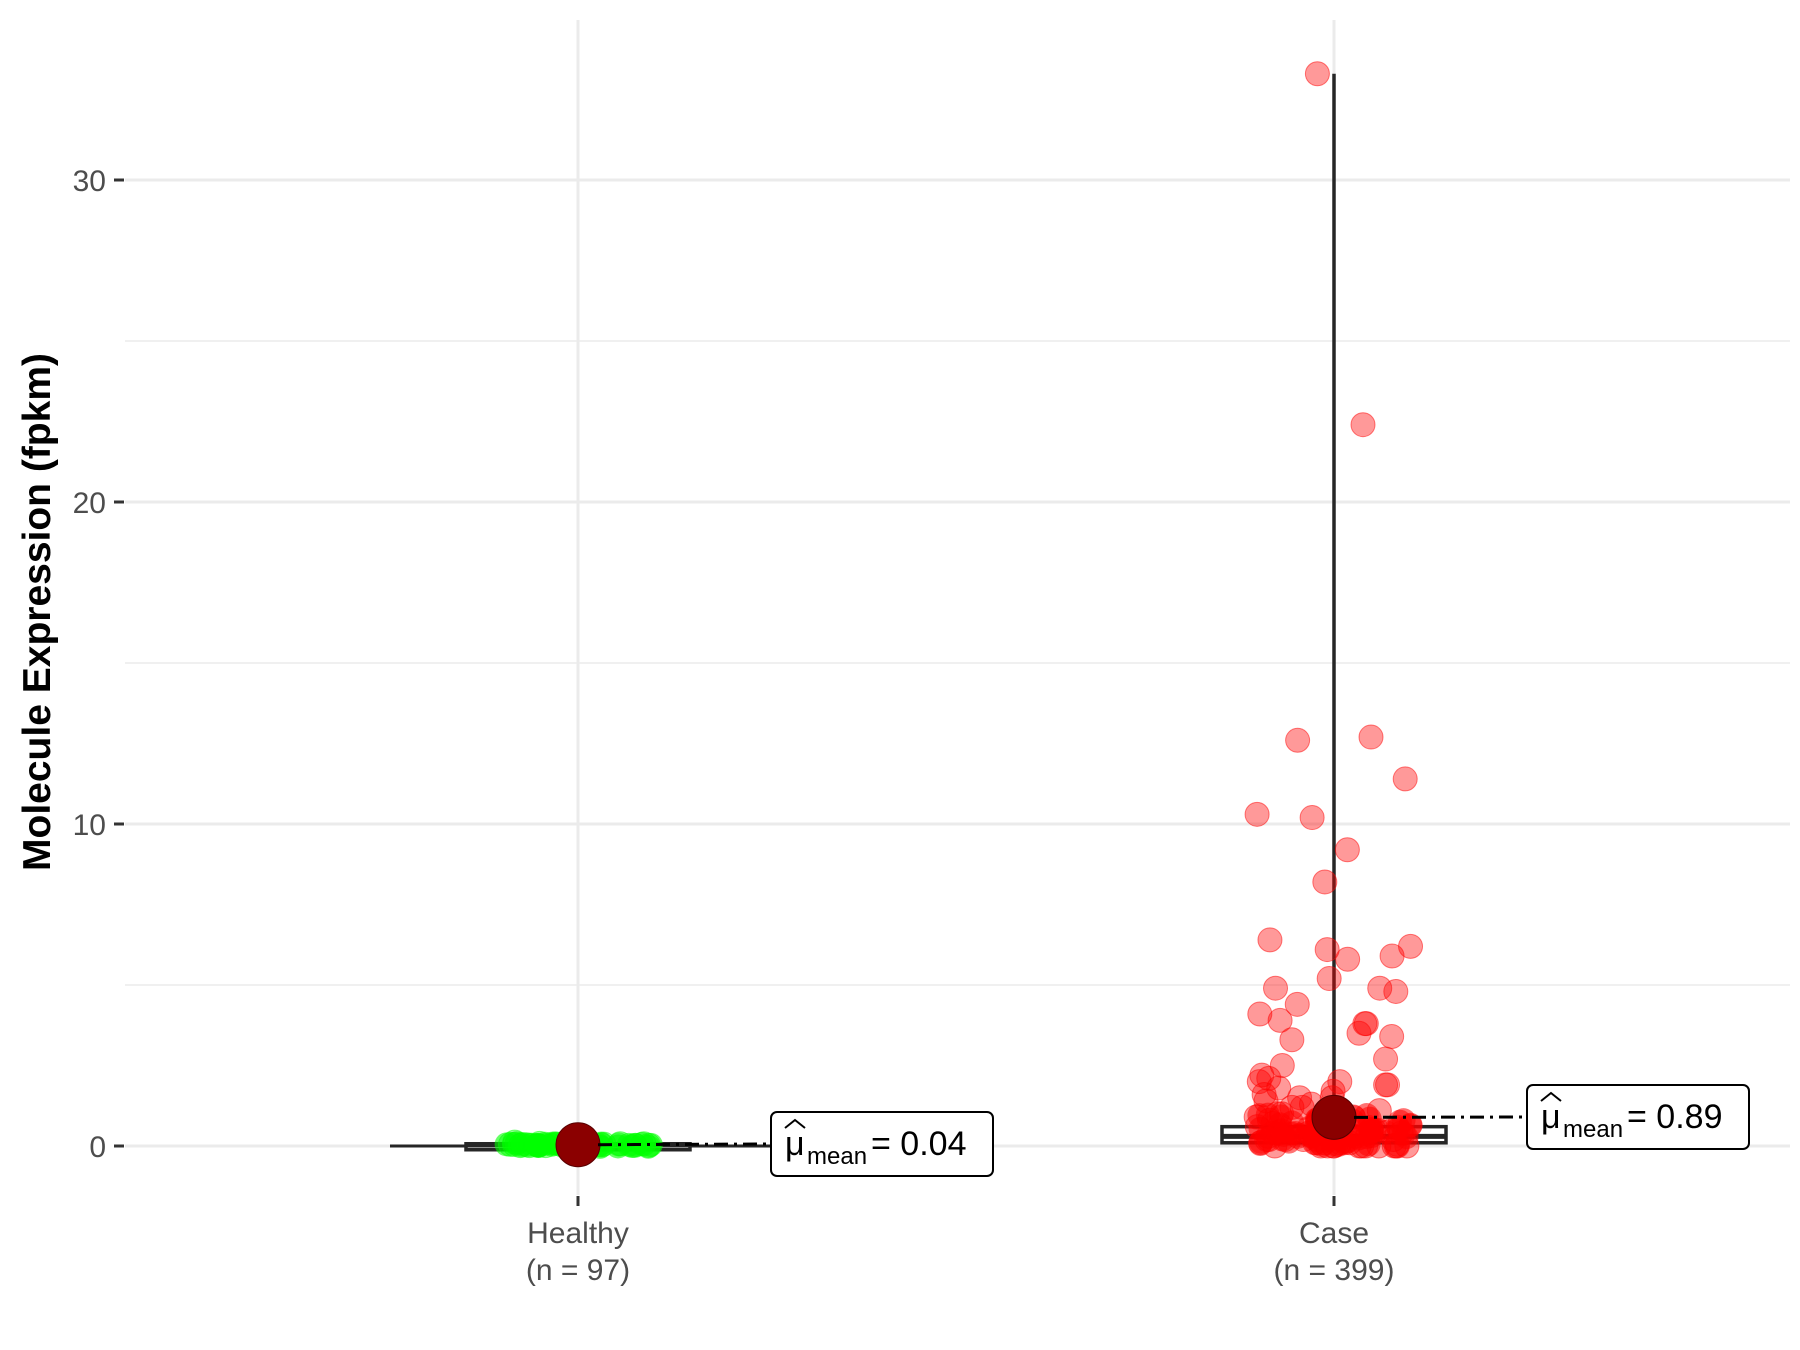  What do you see at coordinates (1334, 1270) in the screenshot?
I see `x-tick-count-case: (n = 399)` at bounding box center [1334, 1270].